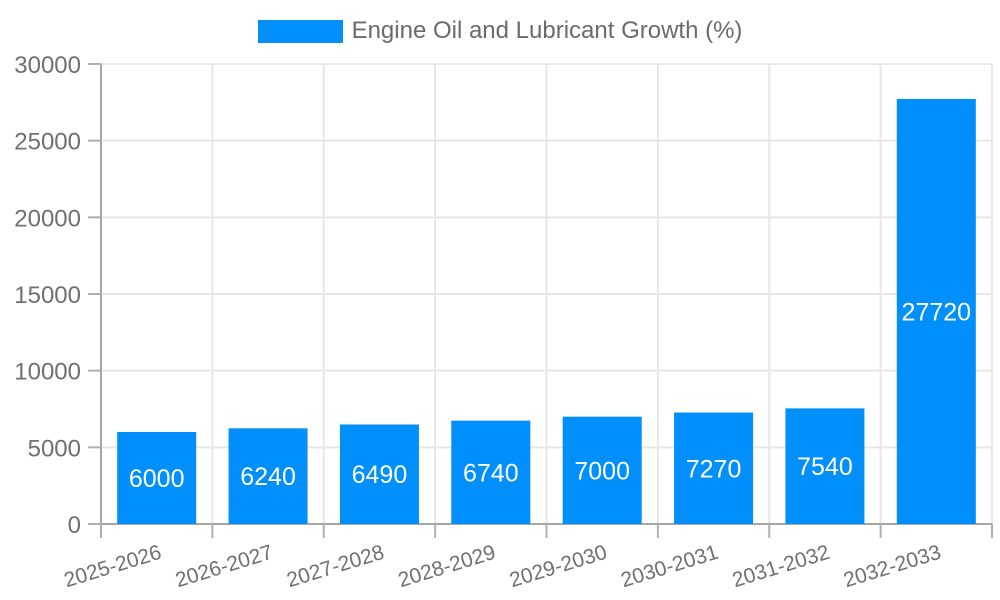 The height and width of the screenshot is (600, 1000). Describe the element at coordinates (47, 65) in the screenshot. I see `y-tick-label: 30000` at that location.